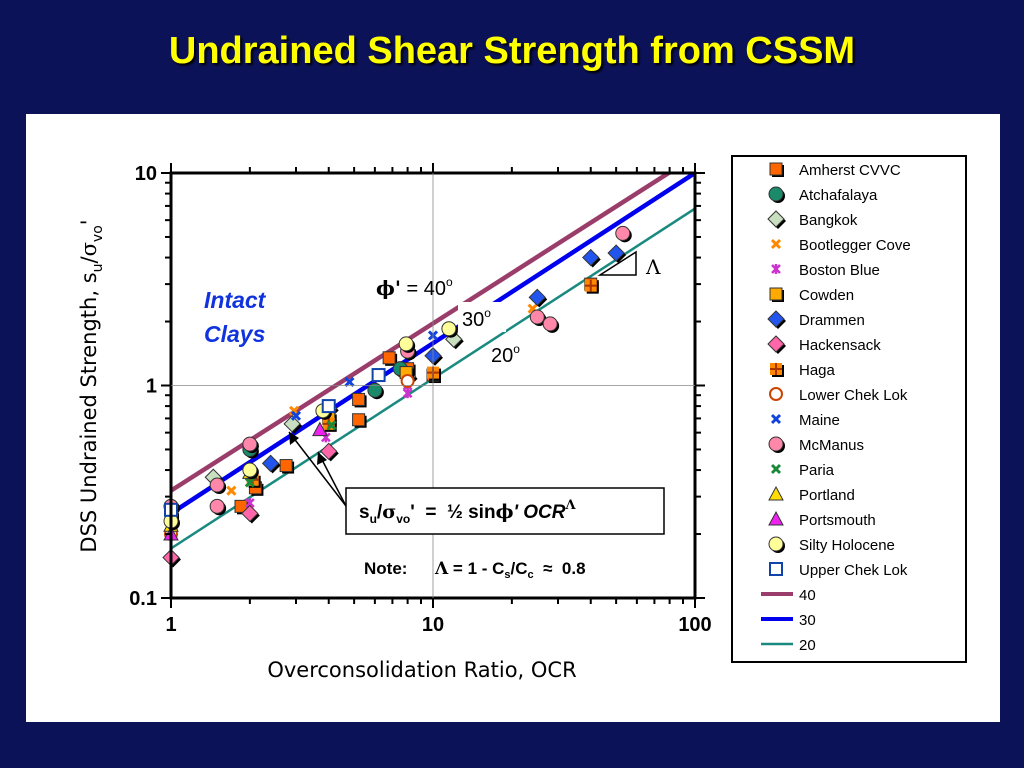 This screenshot has width=1024, height=768. What do you see at coordinates (146, 174) in the screenshot?
I see `y-tick-label: 10` at bounding box center [146, 174].